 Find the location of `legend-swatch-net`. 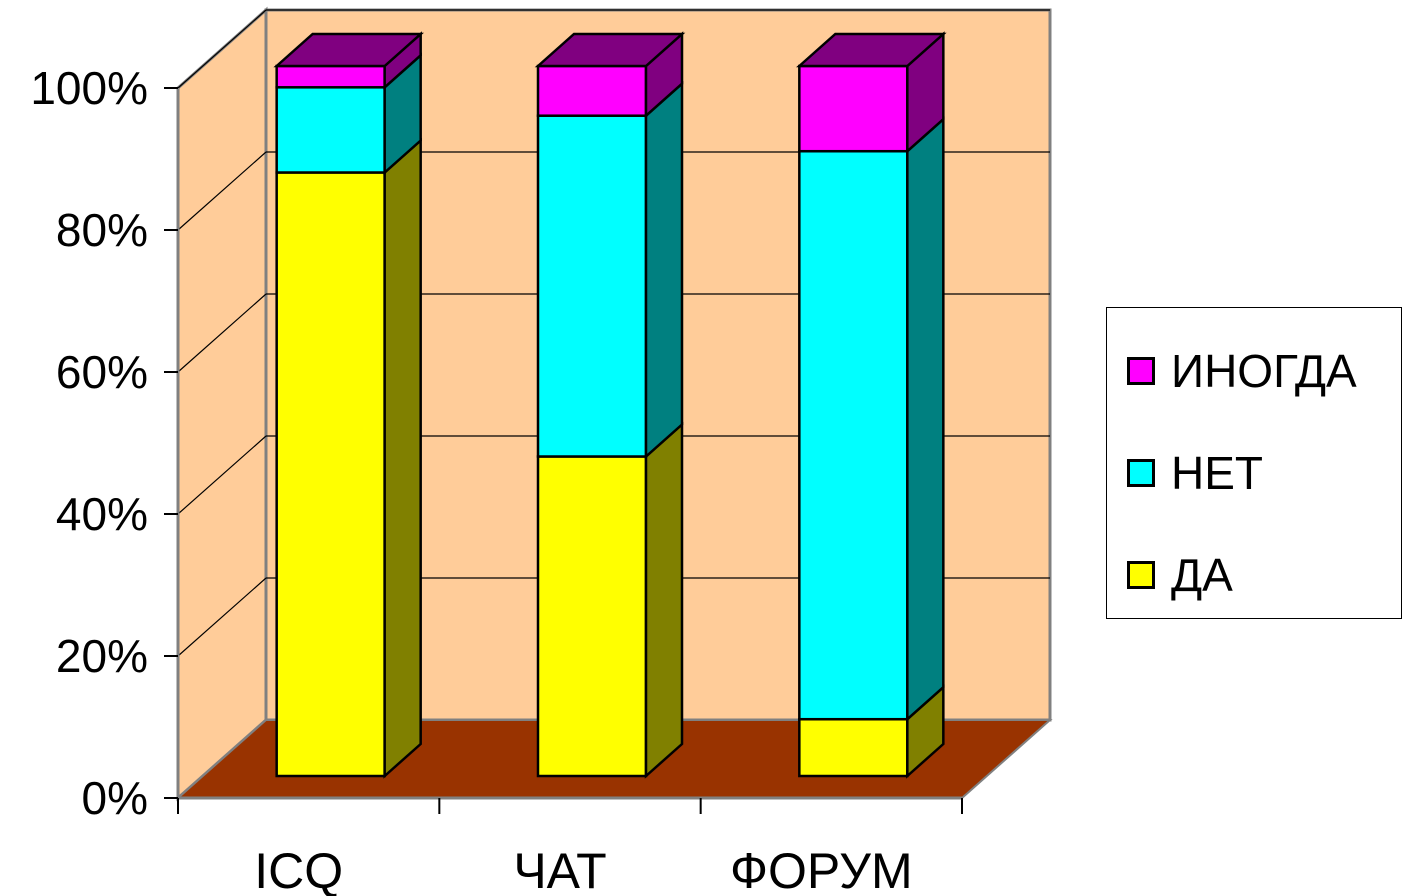

legend-swatch-net is located at coordinates (1141, 473).